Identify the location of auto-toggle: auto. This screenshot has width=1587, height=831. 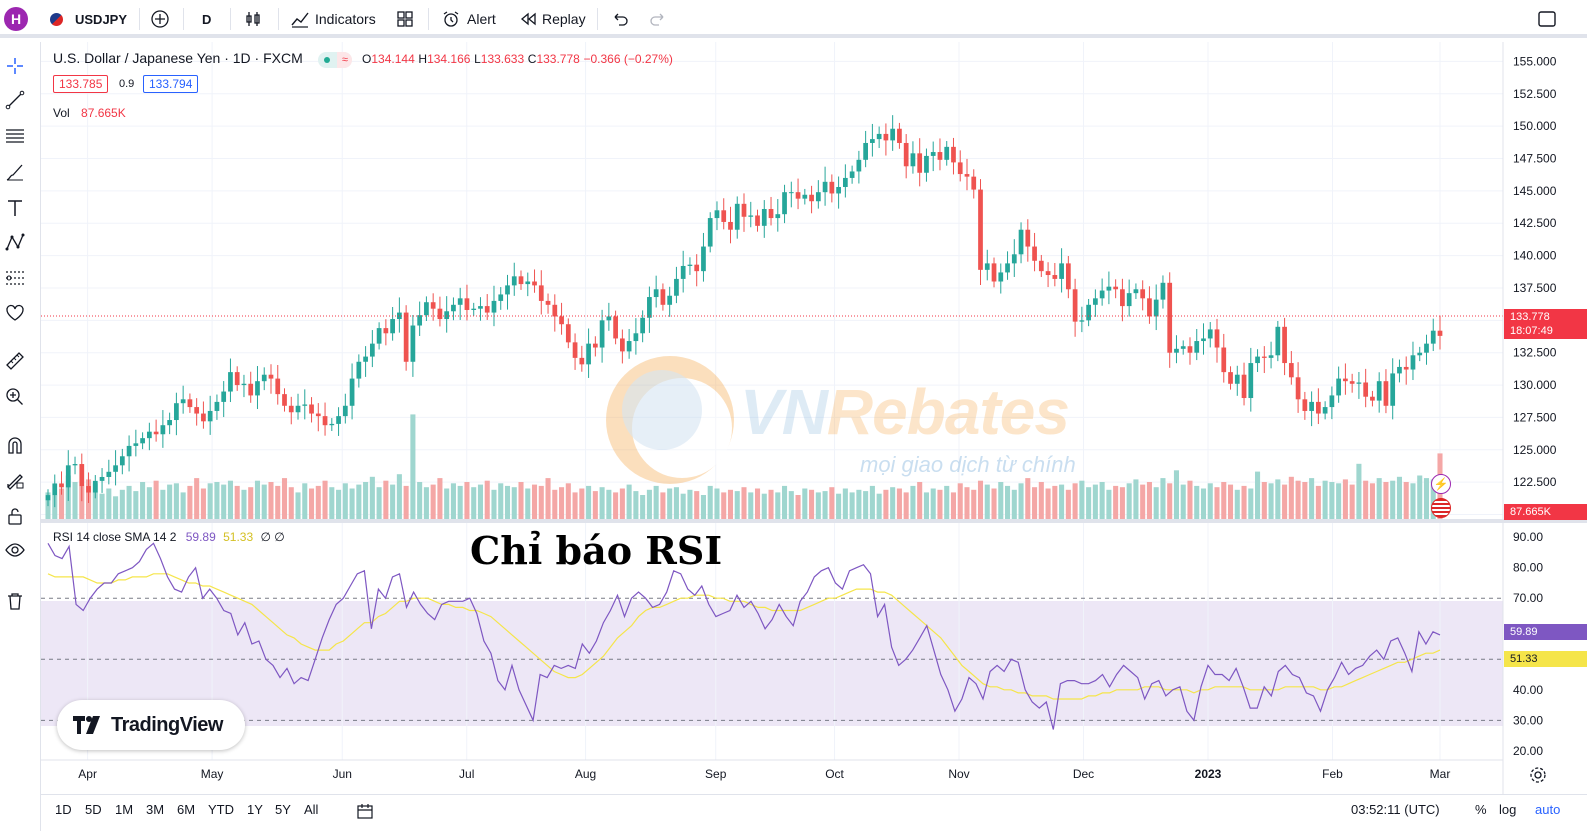
(1548, 809).